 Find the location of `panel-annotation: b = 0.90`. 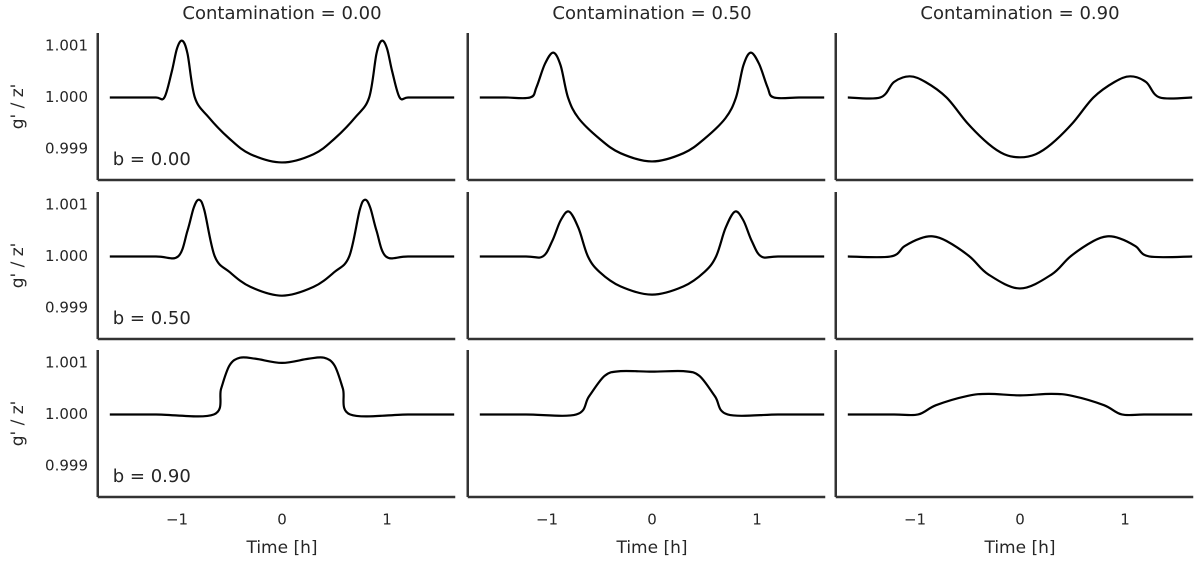

panel-annotation: b = 0.90 is located at coordinates (152, 476).